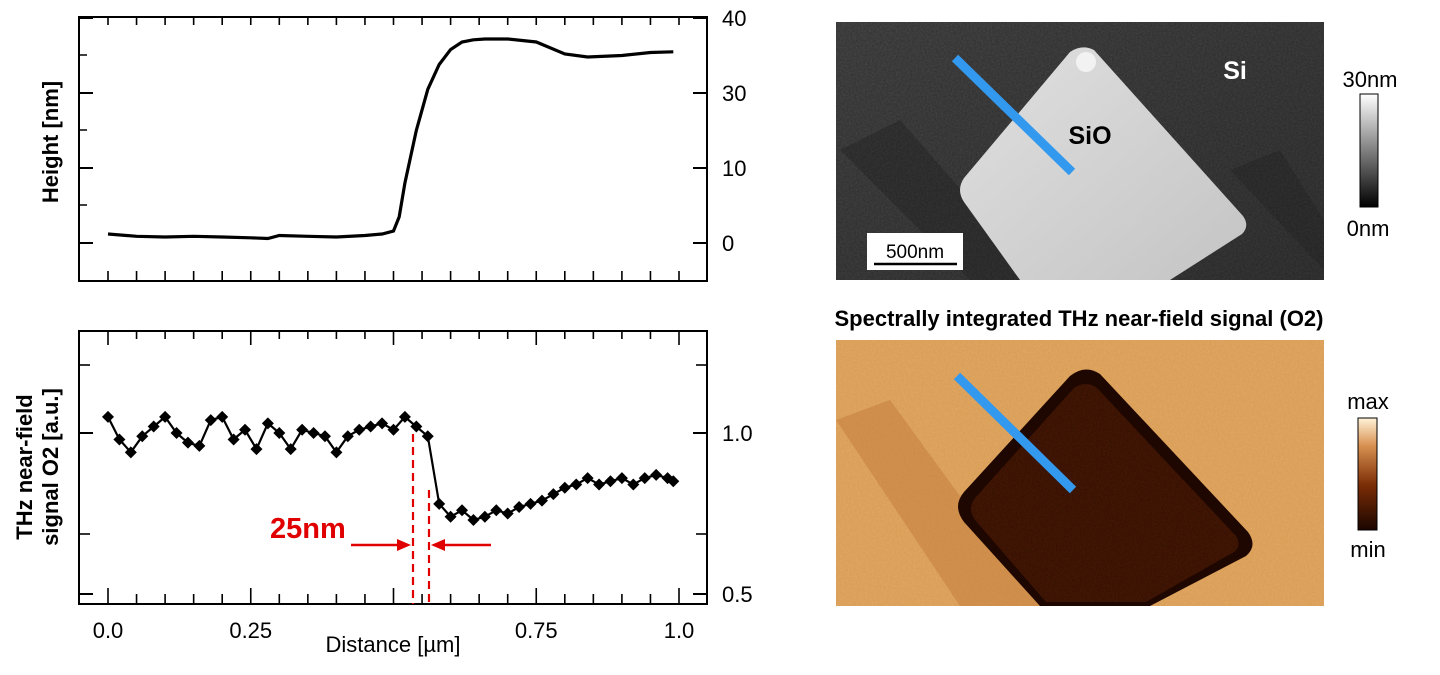 Image resolution: width=1440 pixels, height=675 pixels. I want to click on thz-nearfield-image, so click(1080, 473).